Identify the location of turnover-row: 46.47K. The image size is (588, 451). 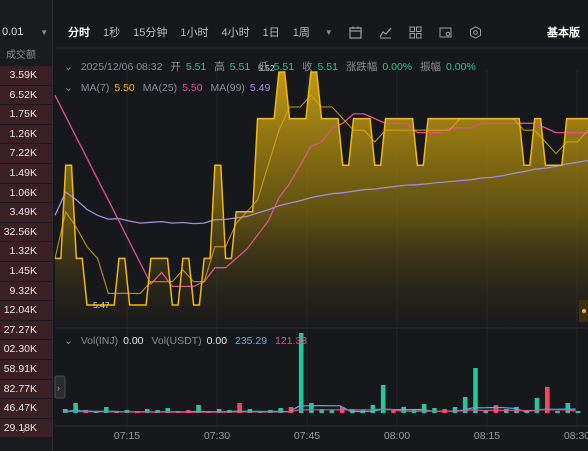
(26, 409).